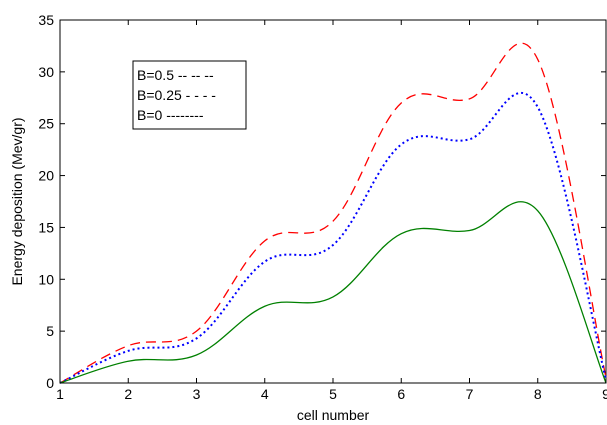 Image resolution: width=607 pixels, height=425 pixels. What do you see at coordinates (46, 227) in the screenshot?
I see `y-tick-label: 15` at bounding box center [46, 227].